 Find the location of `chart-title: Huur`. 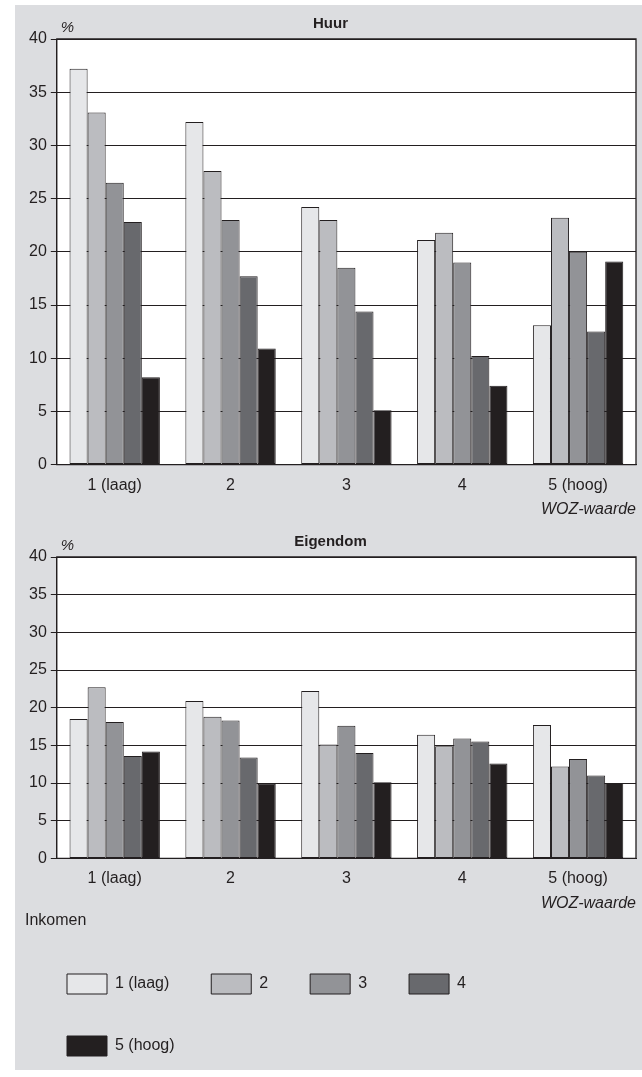

chart-title: Huur is located at coordinates (331, 23).